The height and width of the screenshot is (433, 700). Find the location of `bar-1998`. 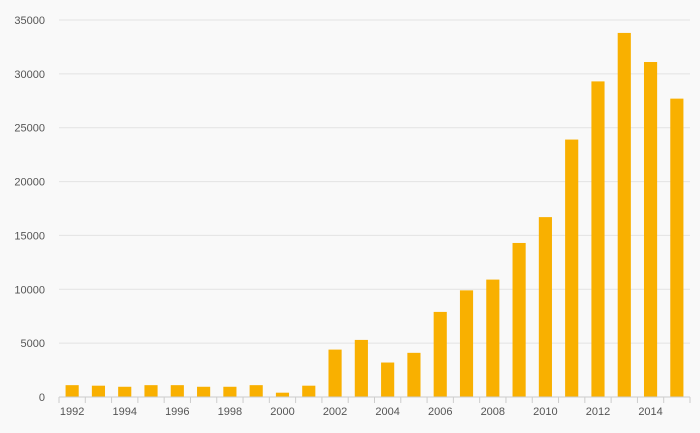

bar-1998 is located at coordinates (230, 391).